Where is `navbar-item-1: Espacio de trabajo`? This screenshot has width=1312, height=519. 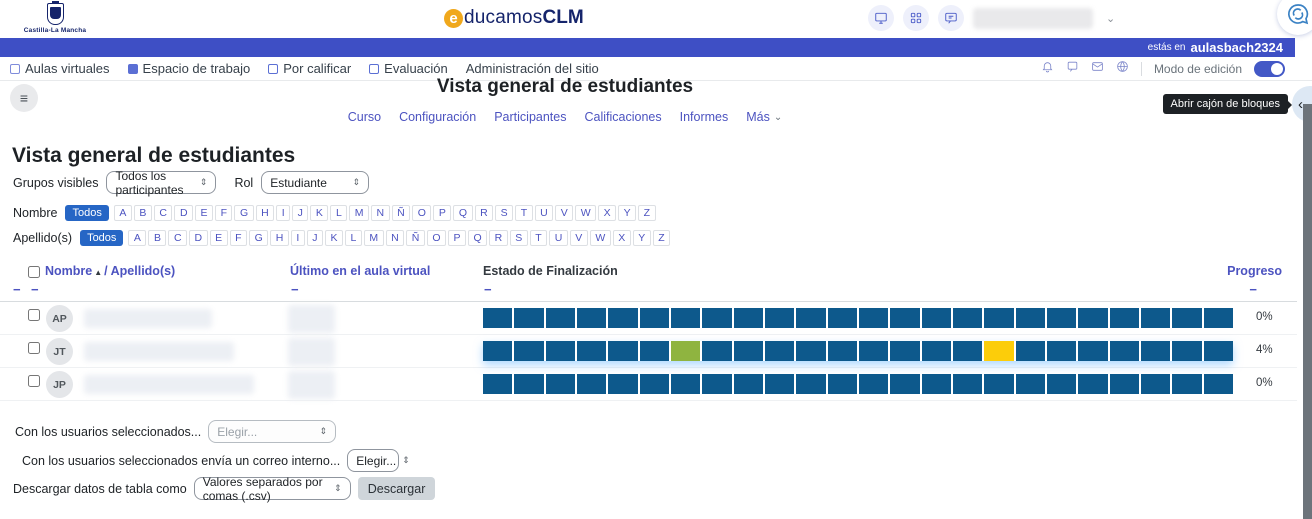
navbar-item-1: Espacio de trabajo is located at coordinates (188, 68).